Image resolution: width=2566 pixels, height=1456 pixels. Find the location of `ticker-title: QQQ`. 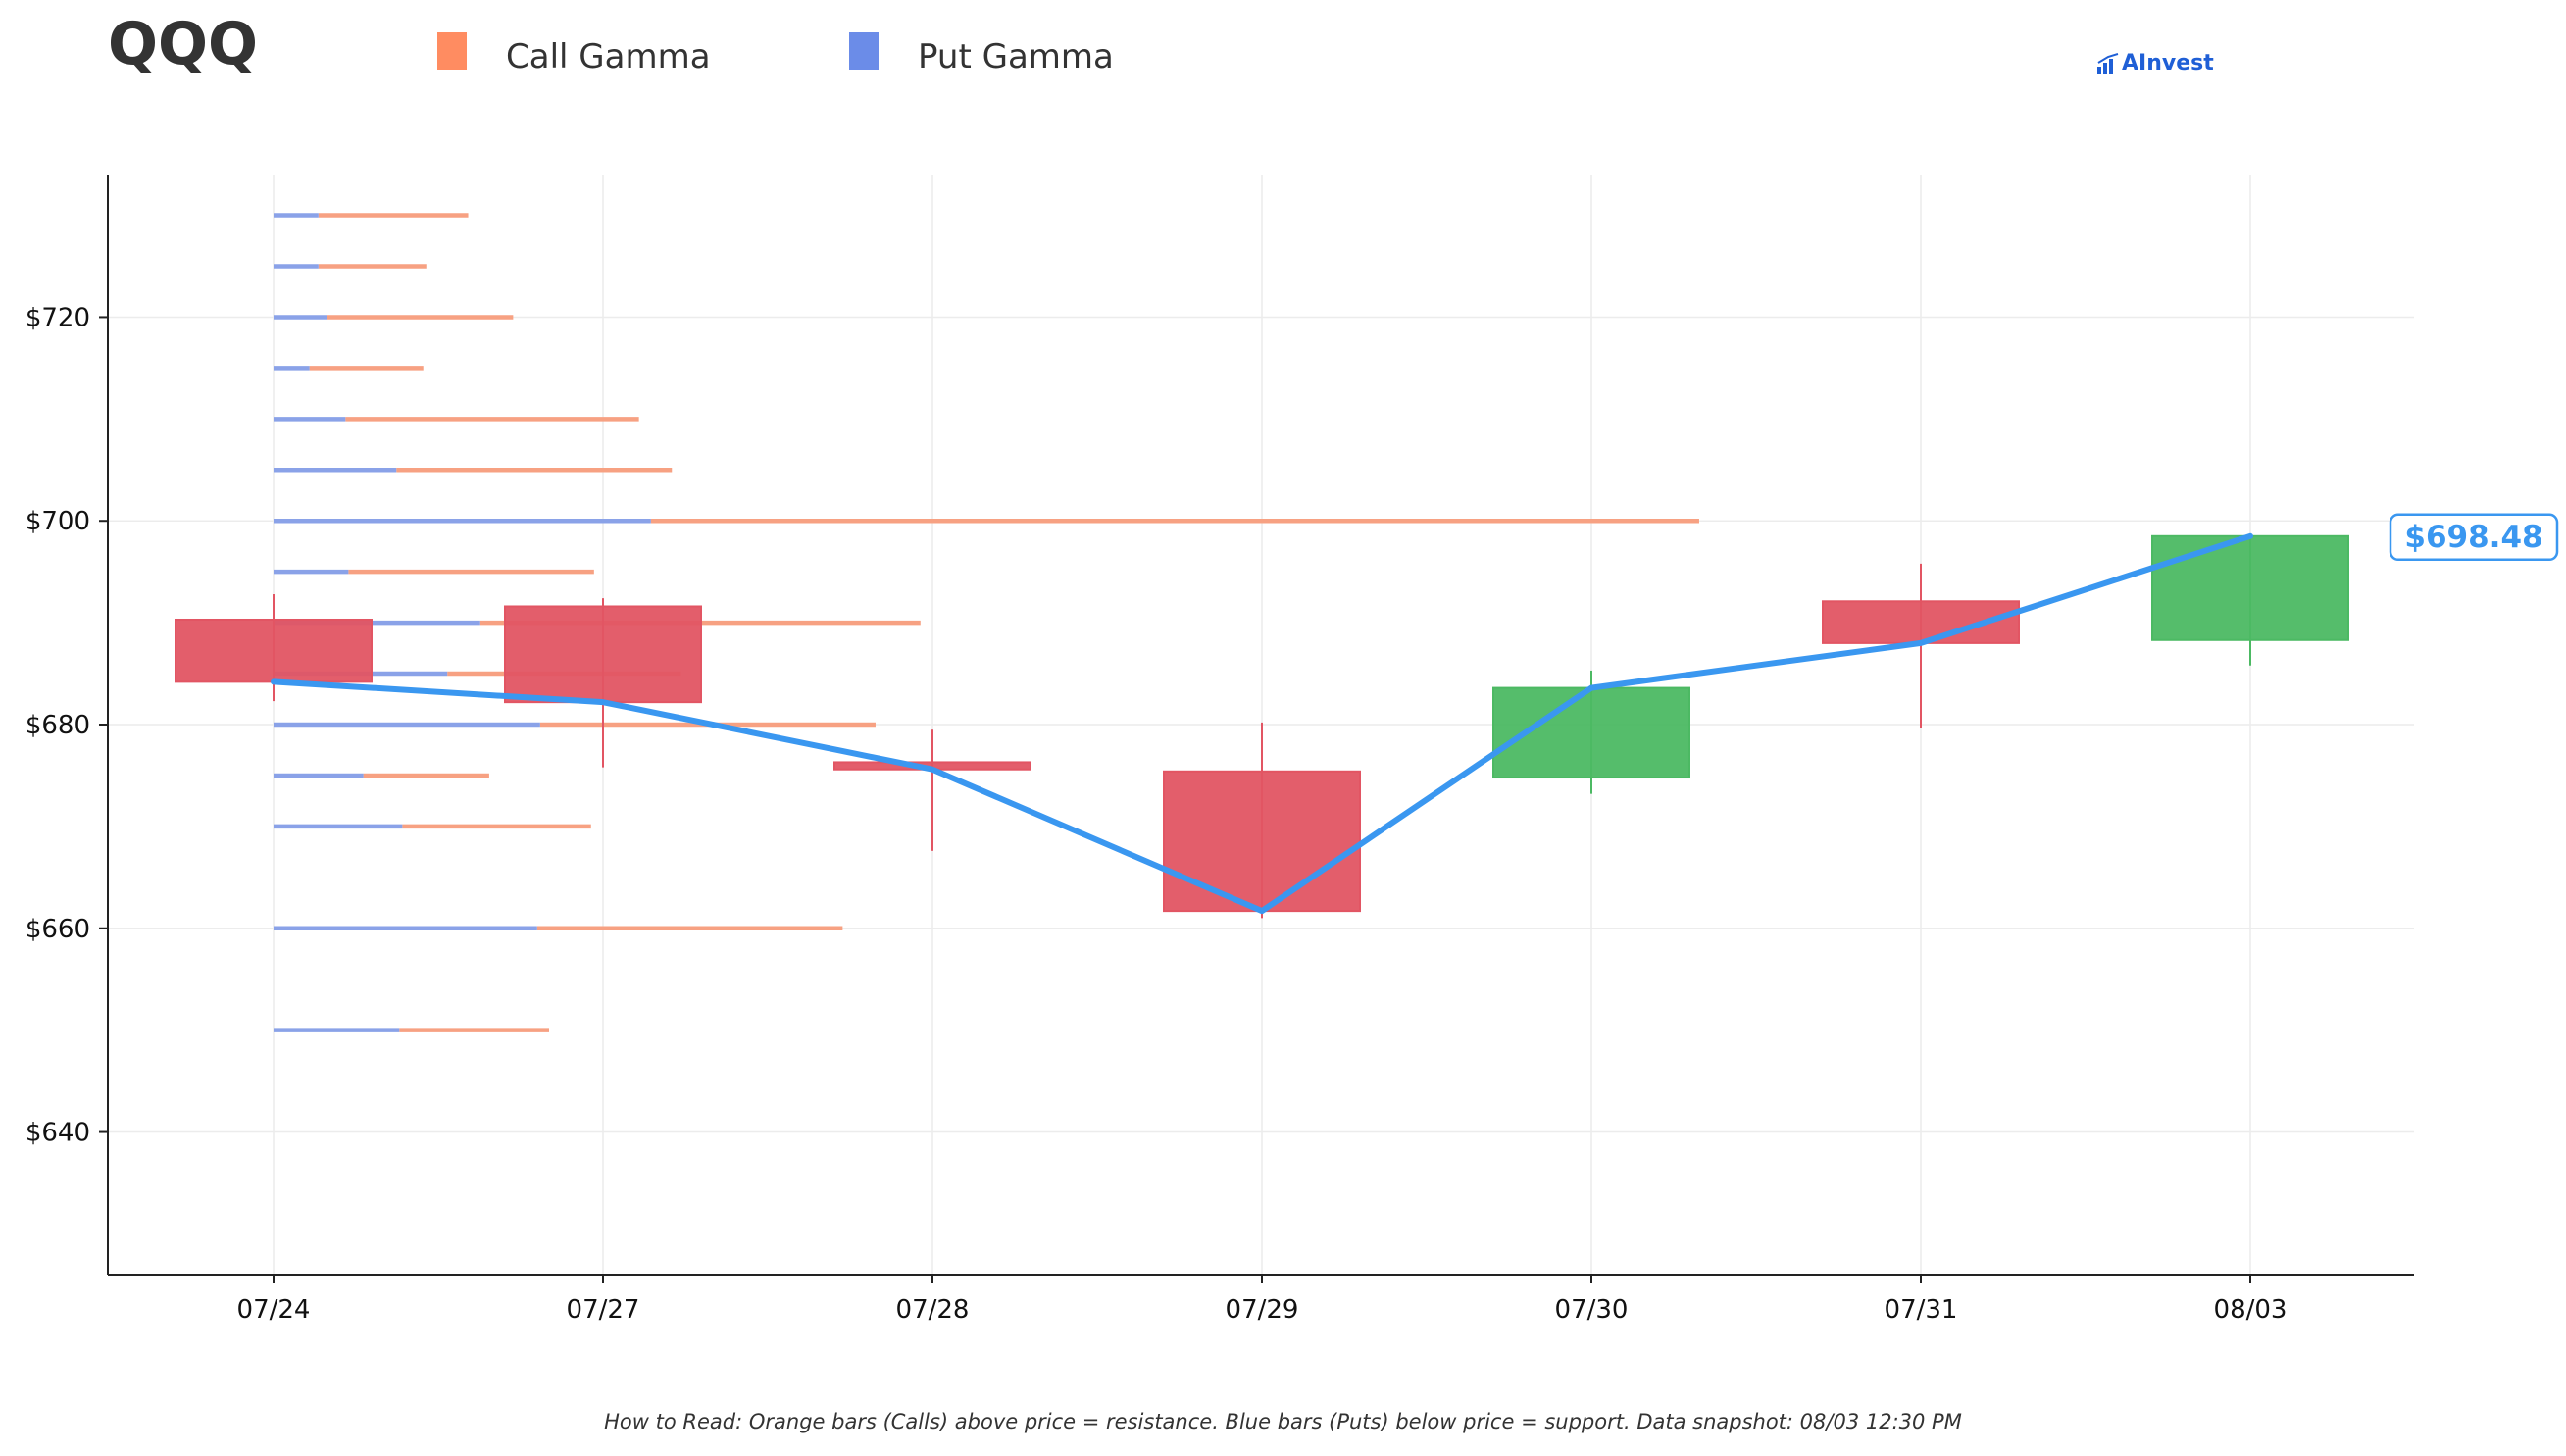

ticker-title: QQQ is located at coordinates (183, 44).